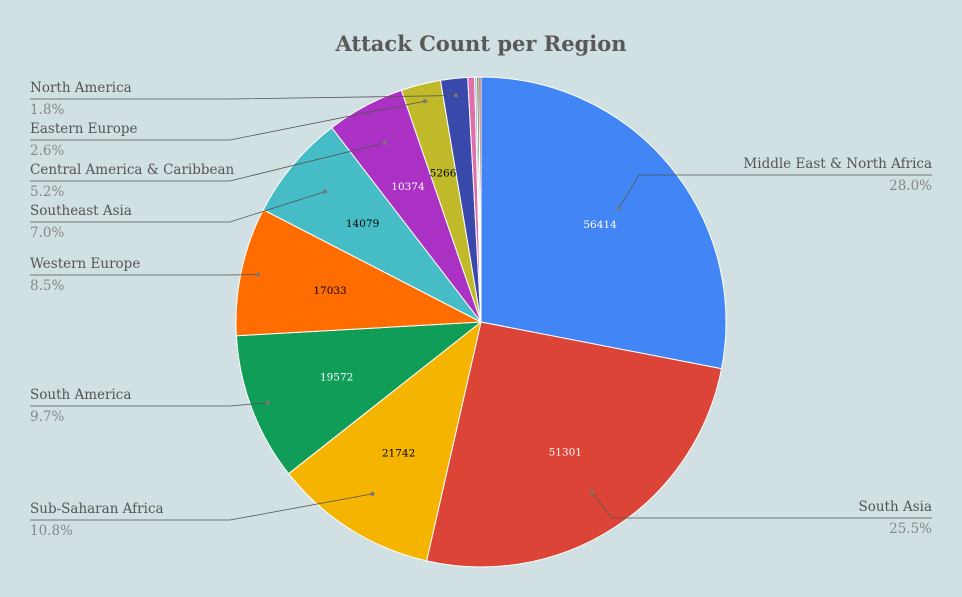 The image size is (962, 597). What do you see at coordinates (81, 211) in the screenshot?
I see `slice-label: Southeast Asia` at bounding box center [81, 211].